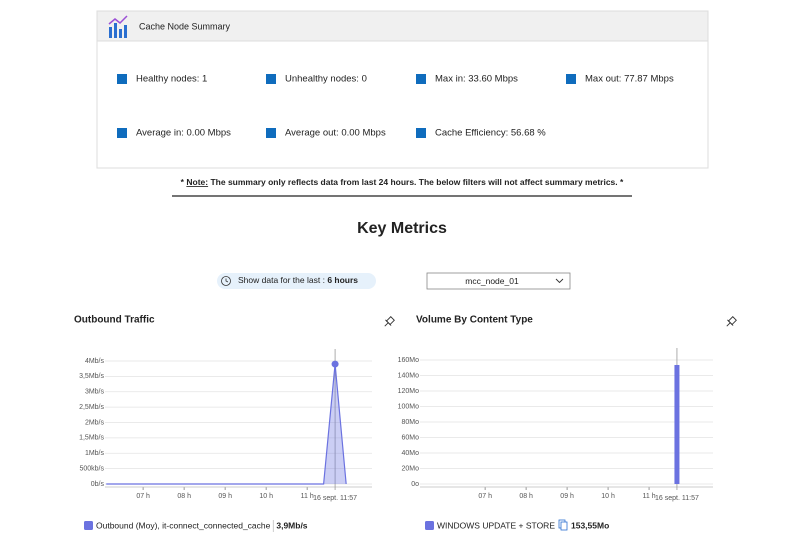  I want to click on legend-label: WINDOWS UPDATE + STORE, so click(496, 525).